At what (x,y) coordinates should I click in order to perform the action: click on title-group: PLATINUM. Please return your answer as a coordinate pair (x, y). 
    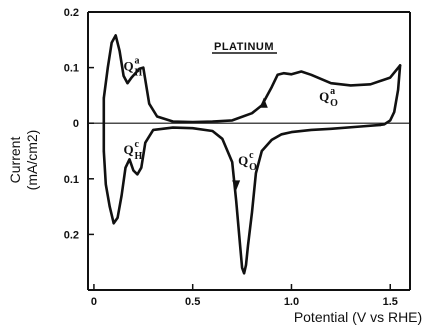
    Looking at the image, I should click on (244, 47).